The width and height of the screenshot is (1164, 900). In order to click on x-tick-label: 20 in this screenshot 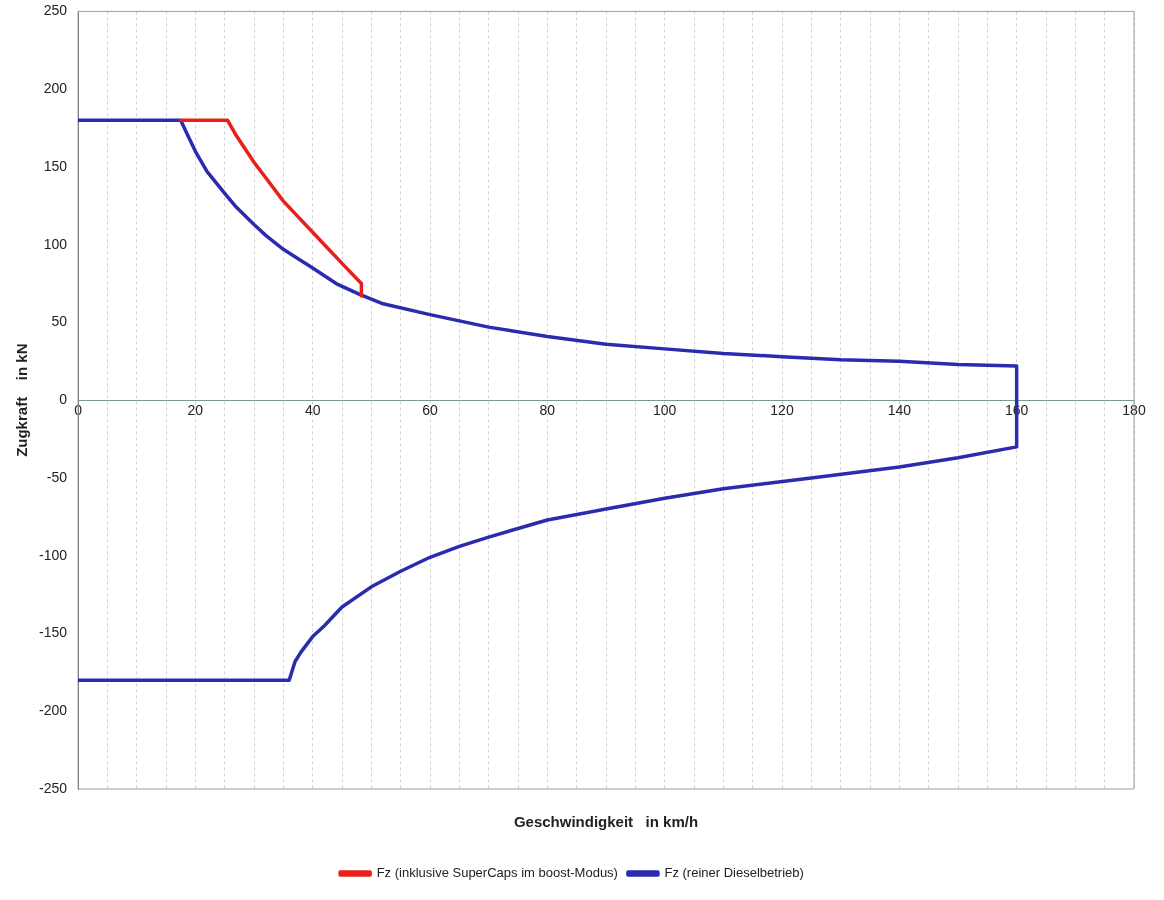, I will do `click(195, 410)`.